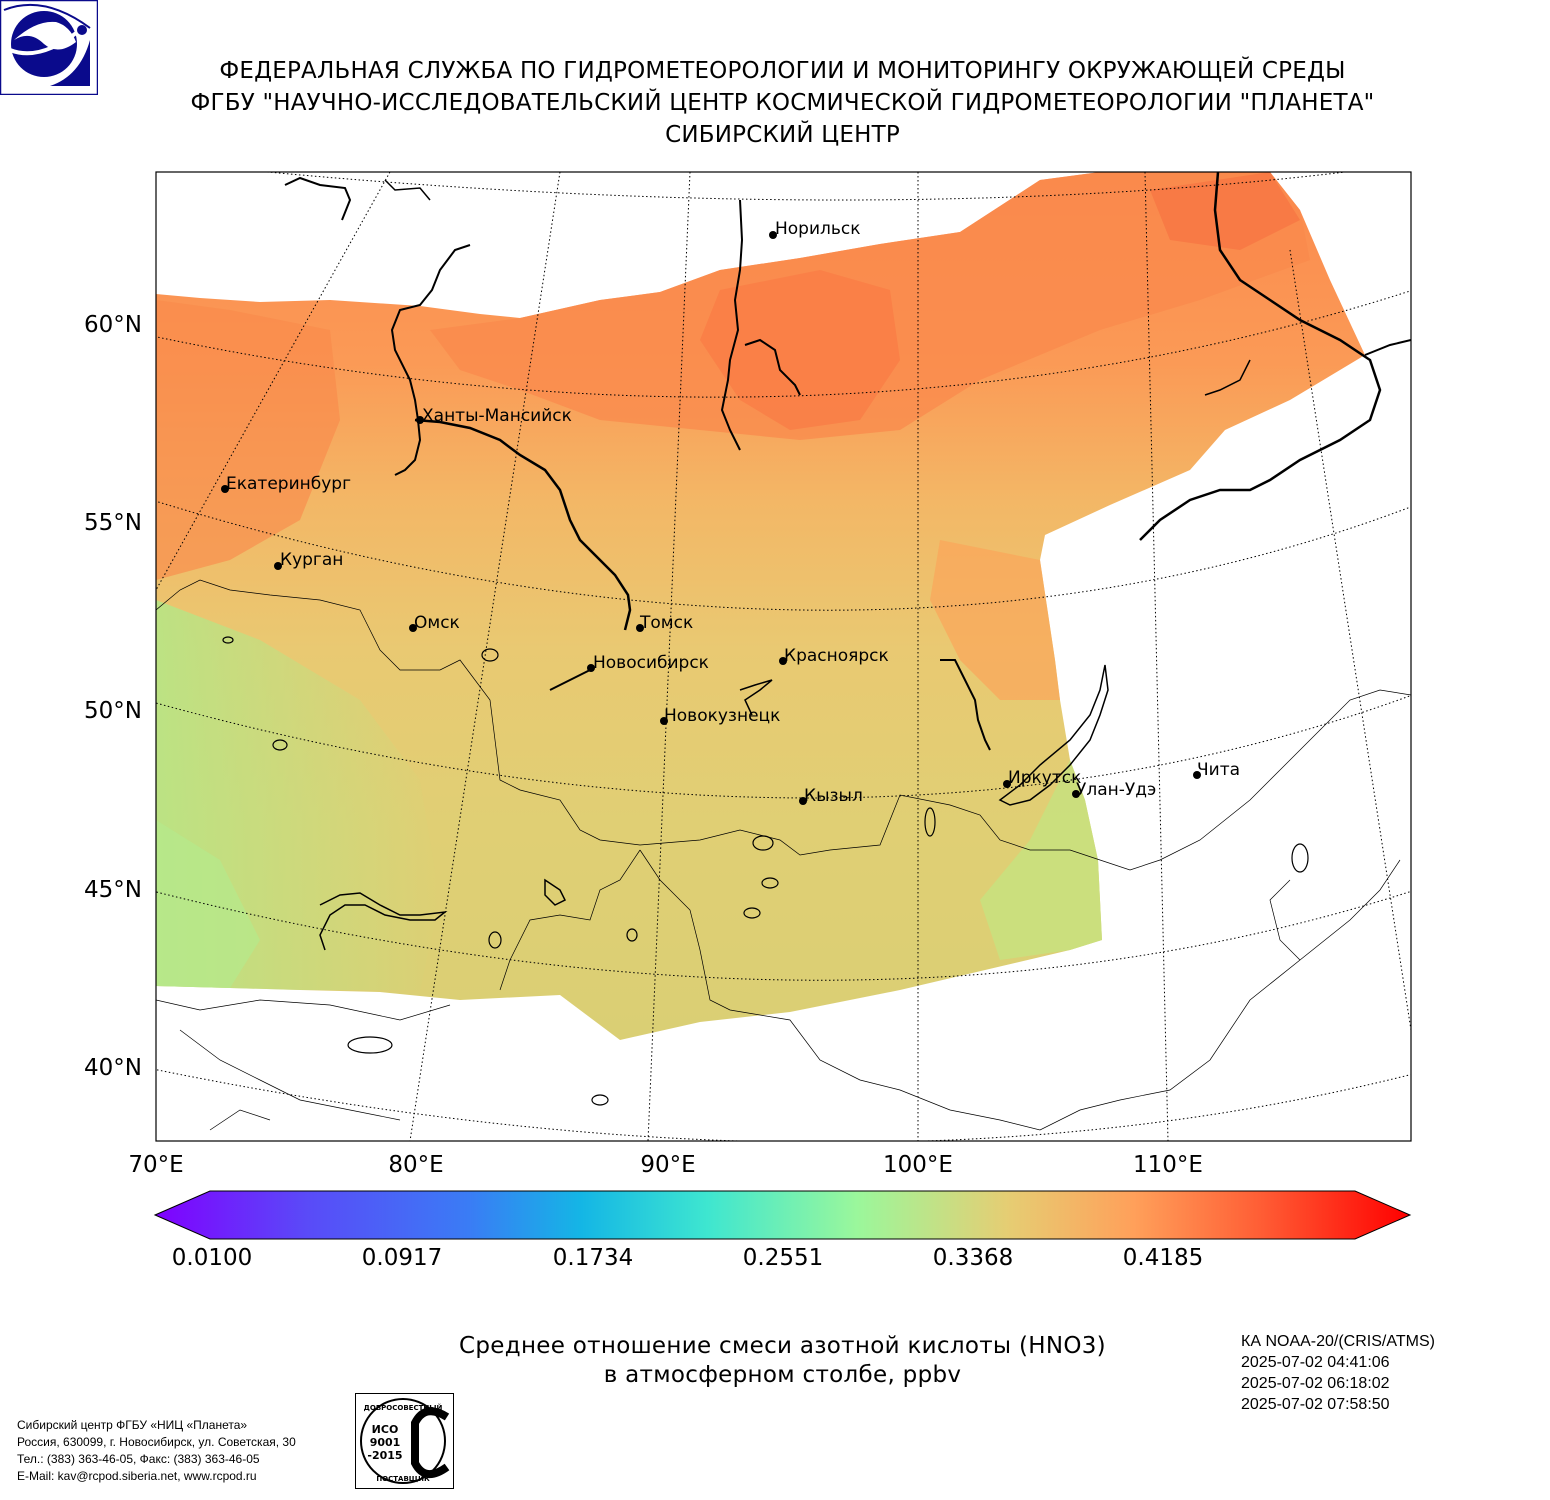  What do you see at coordinates (1338, 1341) in the screenshot?
I see `satellite-label: КА NOAA-20/(CRIS/ATMS)` at bounding box center [1338, 1341].